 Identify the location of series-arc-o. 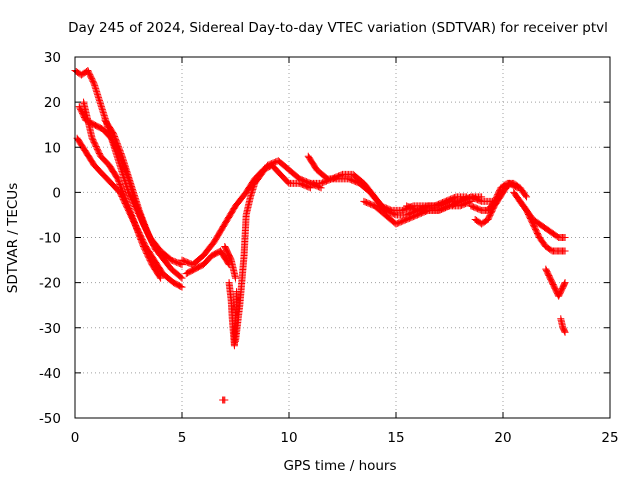
(439, 205).